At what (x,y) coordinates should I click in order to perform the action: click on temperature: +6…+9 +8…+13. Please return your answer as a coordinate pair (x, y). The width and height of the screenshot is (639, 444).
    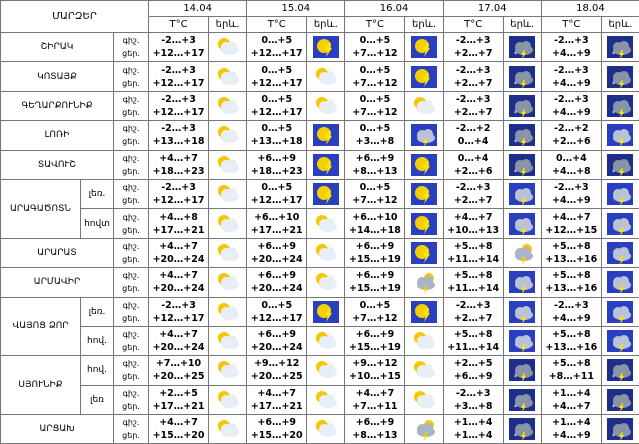
    Looking at the image, I should click on (375, 164).